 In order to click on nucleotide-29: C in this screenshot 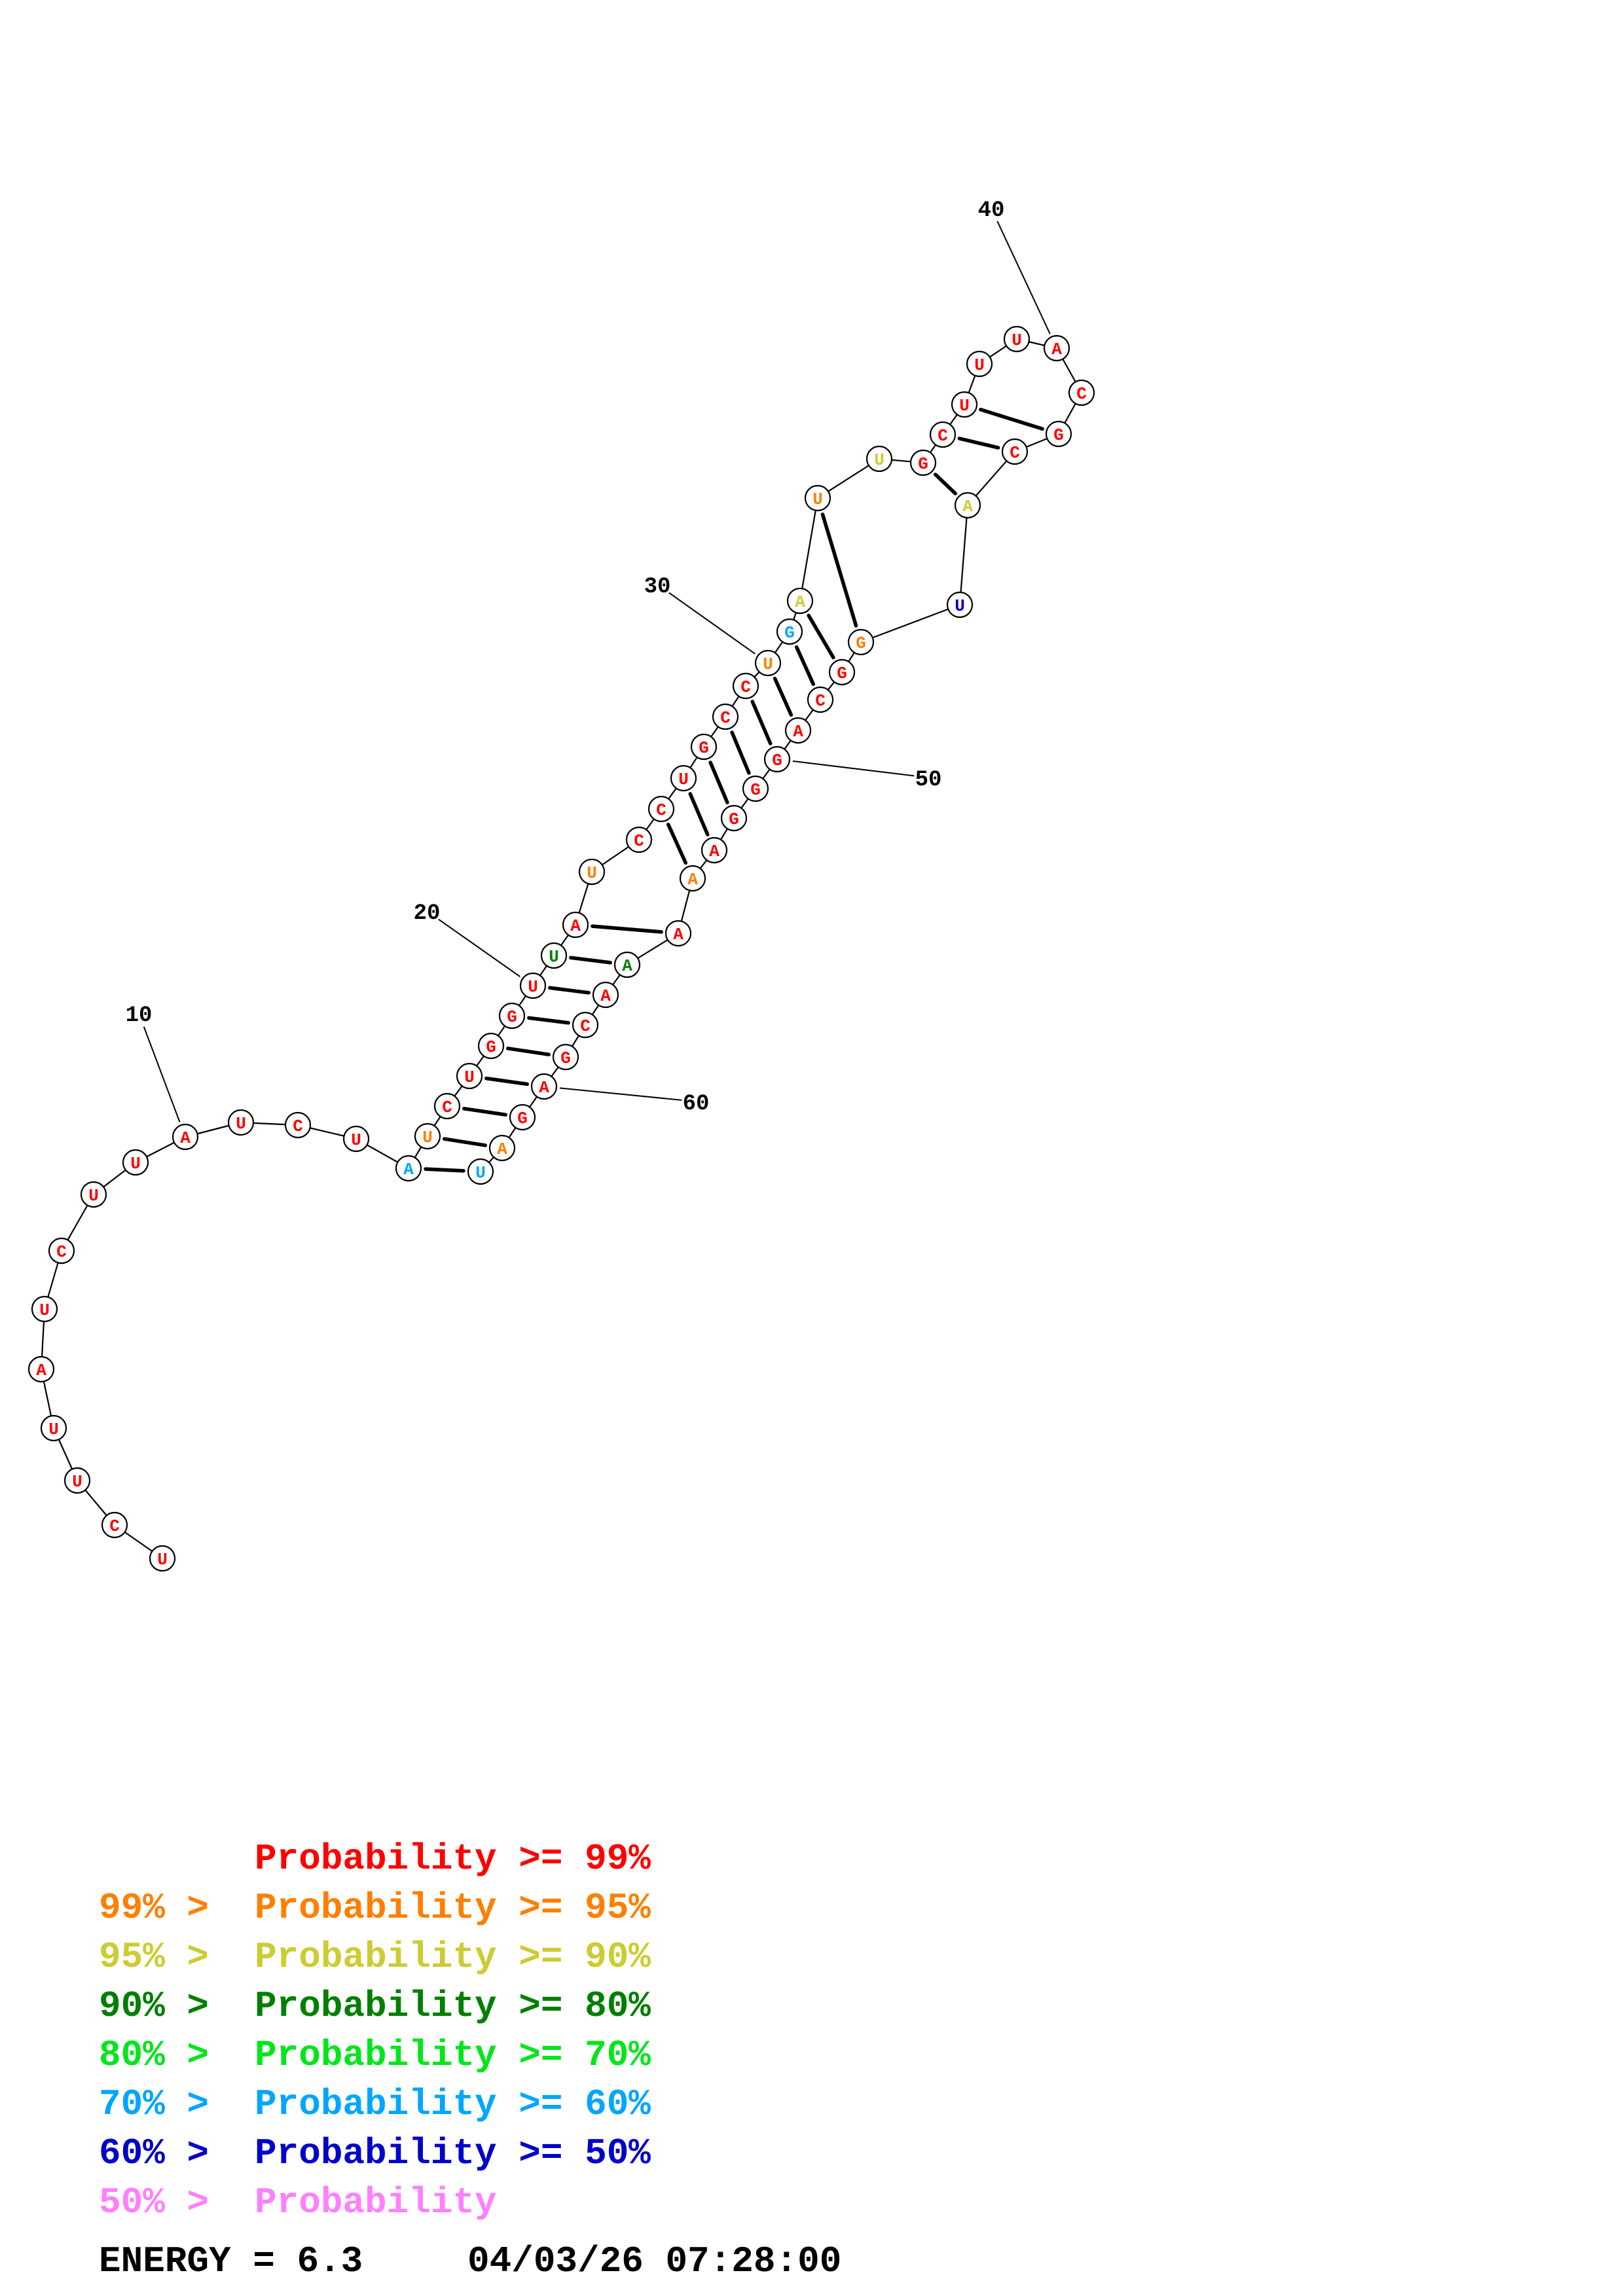, I will do `click(745, 686)`.